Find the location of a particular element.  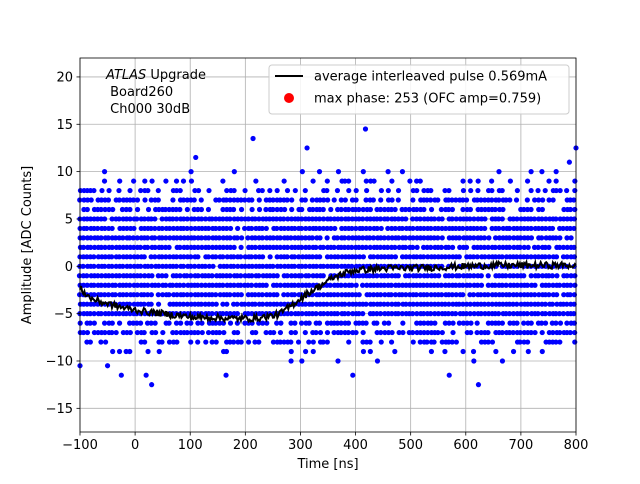

annotation-line1: ATLAS Upgrade is located at coordinates (155, 75).